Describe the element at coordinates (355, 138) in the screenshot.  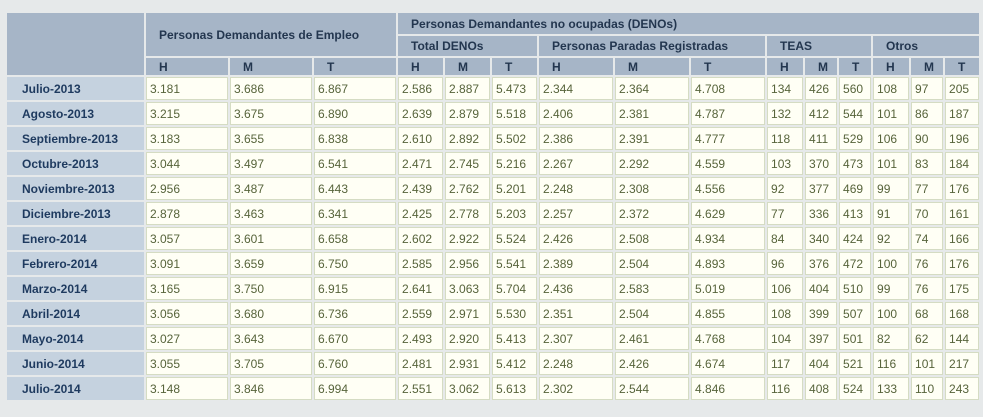
I see `table-cell: 6.838` at that location.